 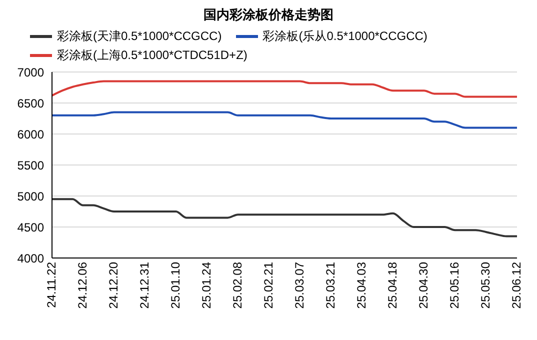 What do you see at coordinates (175, 285) in the screenshot?
I see `x-tick-label: 25.01.10` at bounding box center [175, 285].